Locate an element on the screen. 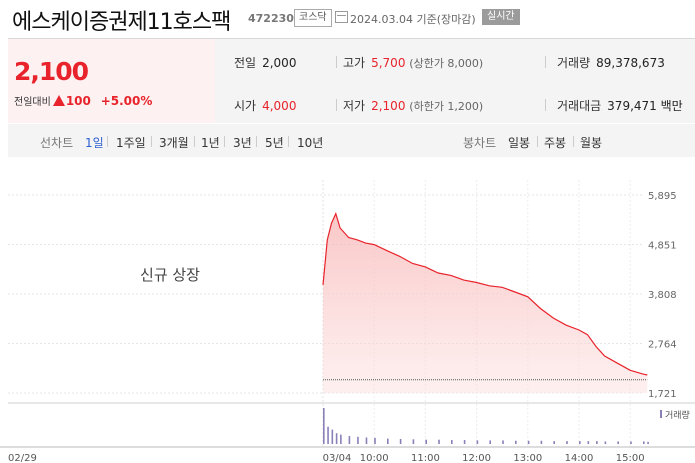  realtime-button: 실시간 is located at coordinates (501, 17).